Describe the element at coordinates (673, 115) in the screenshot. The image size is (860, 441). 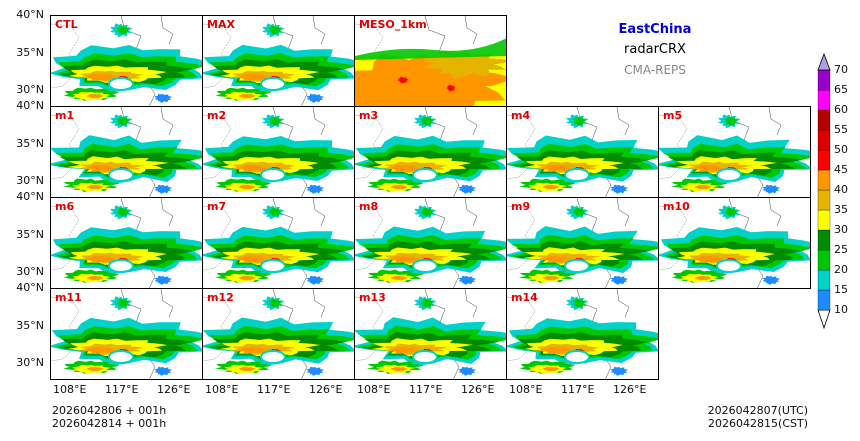
I see `panel-title: m5` at that location.